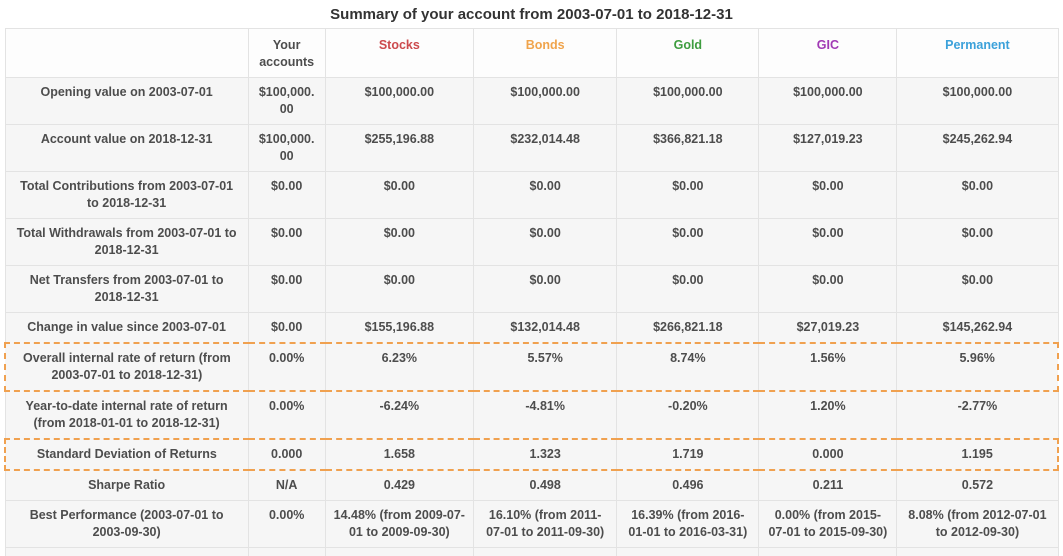 The width and height of the screenshot is (1063, 556). Describe the element at coordinates (978, 454) in the screenshot. I see `cell-value: 1.195` at that location.